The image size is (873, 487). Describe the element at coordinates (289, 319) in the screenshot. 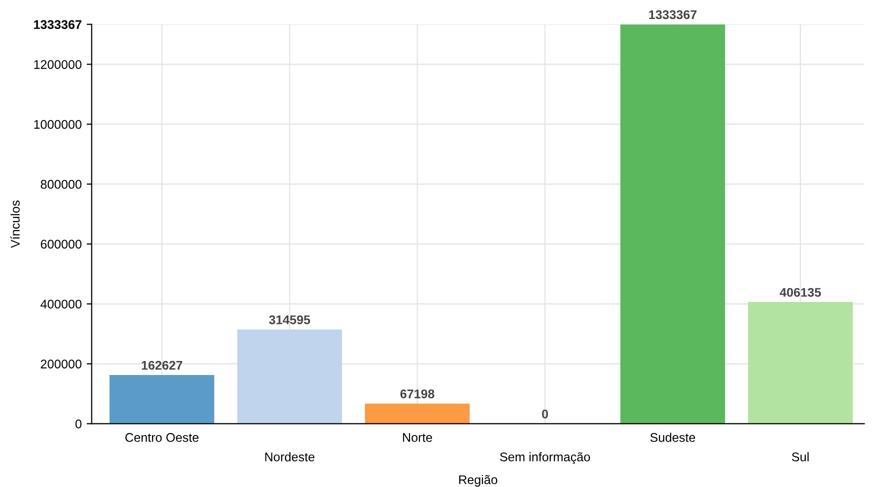

I see `data-label: 314595` at that location.